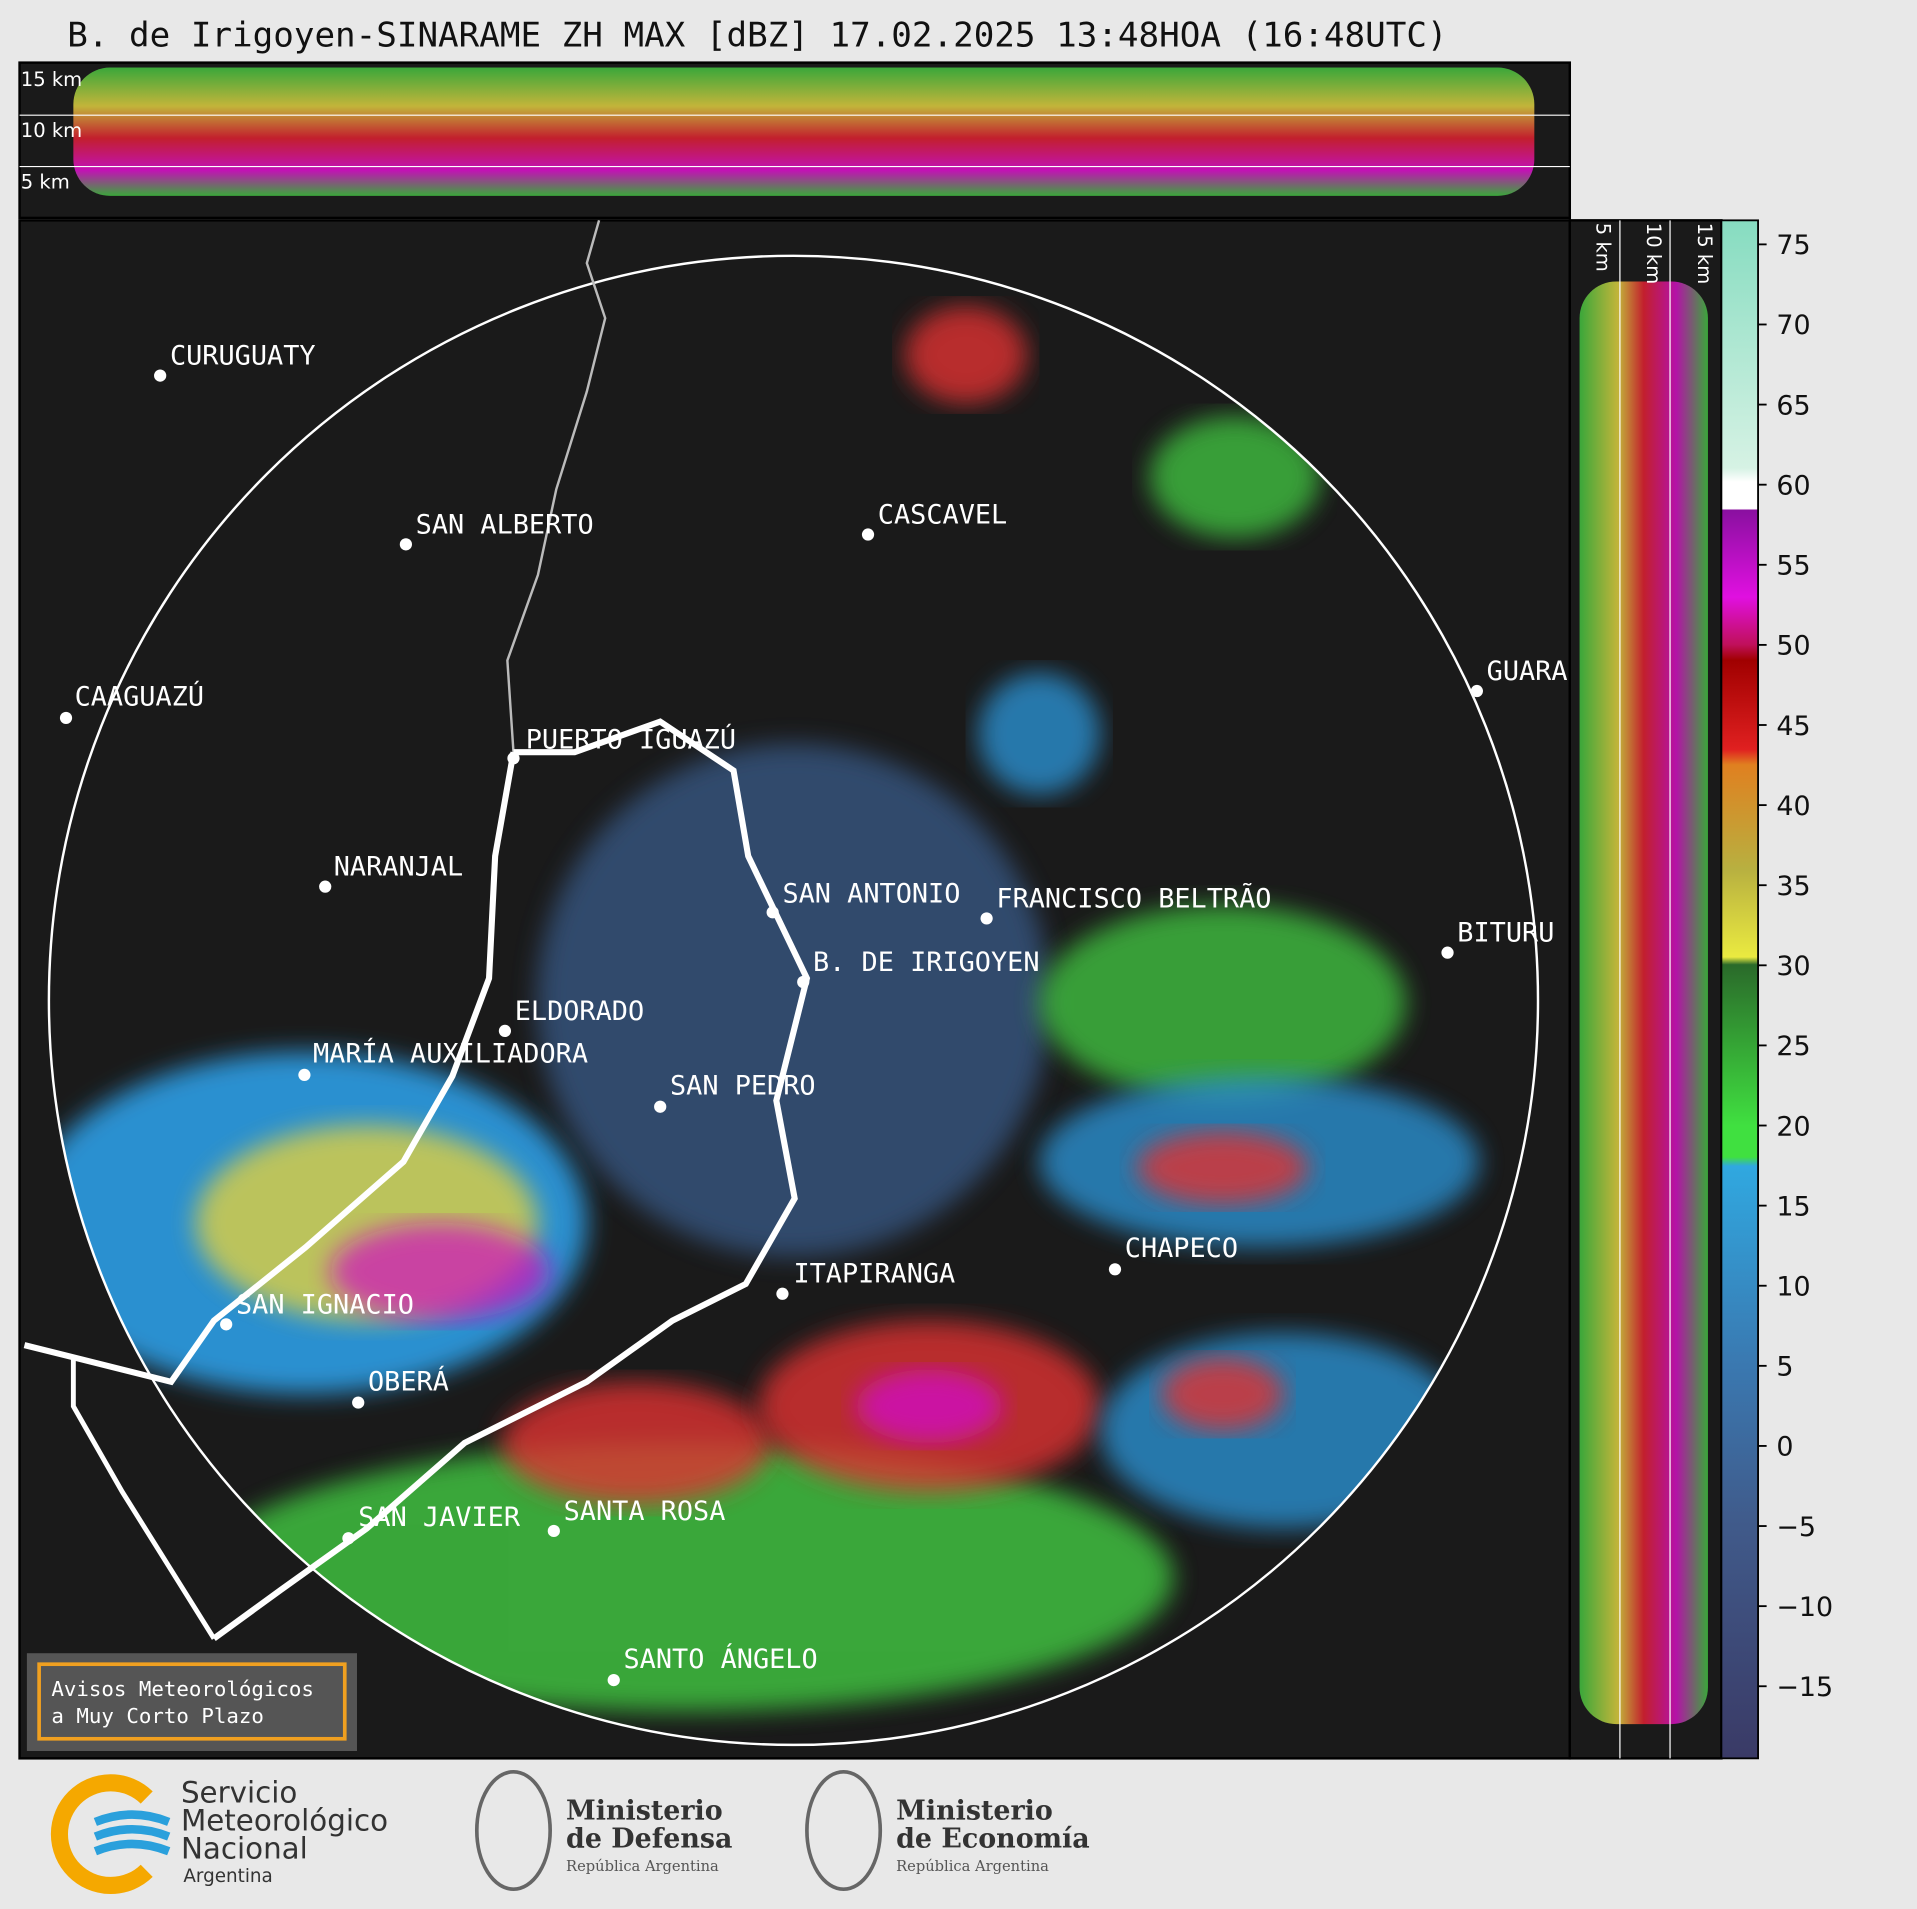 The height and width of the screenshot is (1909, 1917). What do you see at coordinates (1643, 1003) in the screenshot?
I see `side-echo` at bounding box center [1643, 1003].